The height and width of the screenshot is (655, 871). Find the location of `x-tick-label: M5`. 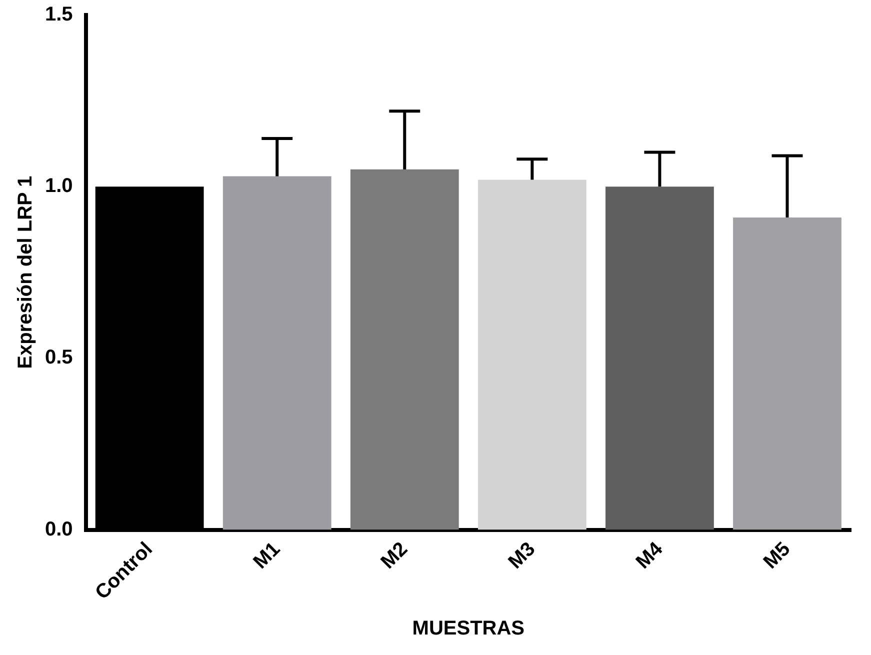

x-tick-label: M5 is located at coordinates (777, 556).